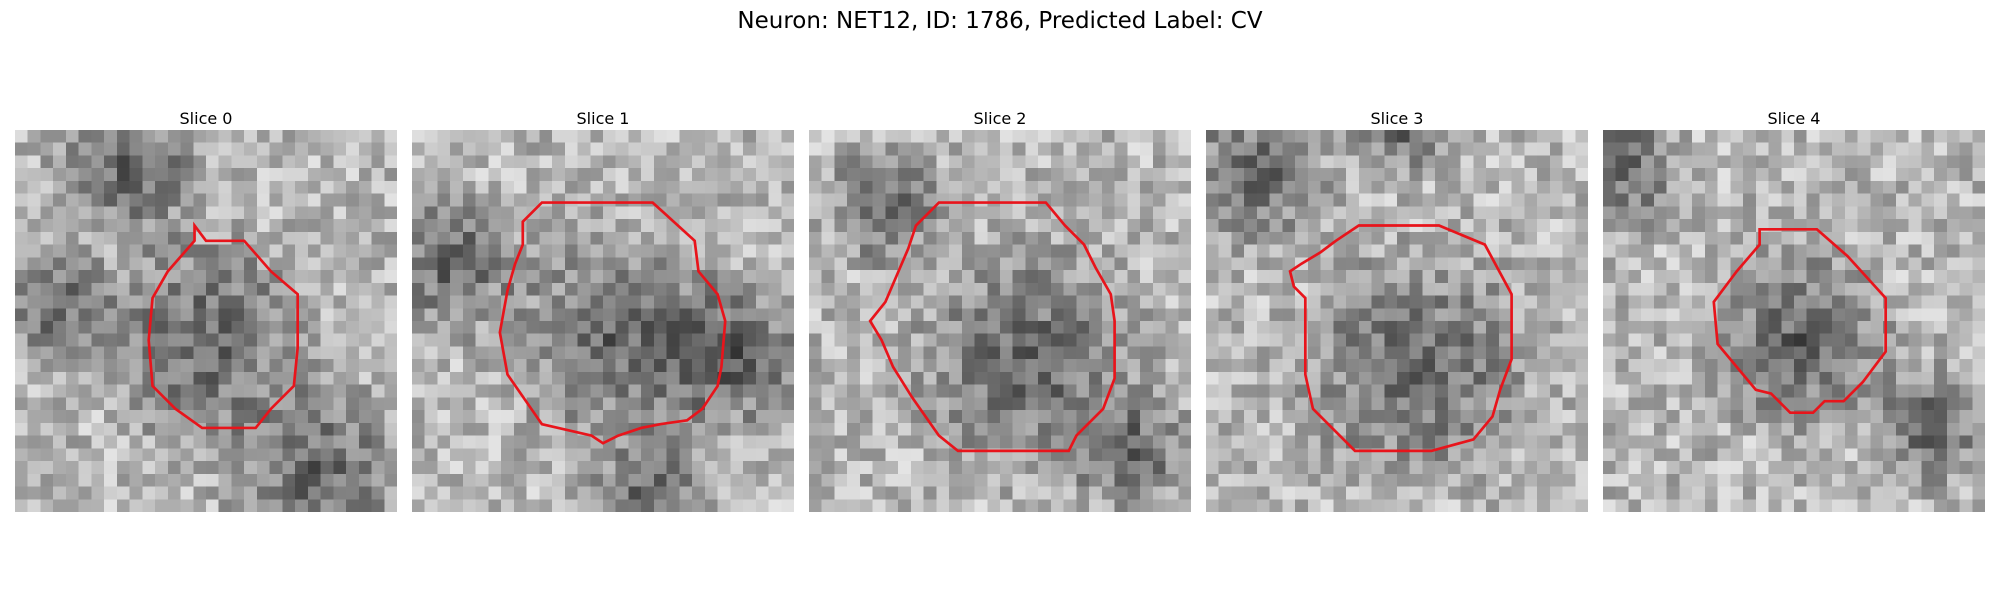  I want to click on slice-panel-4: Slice 4, so click(1794, 310).